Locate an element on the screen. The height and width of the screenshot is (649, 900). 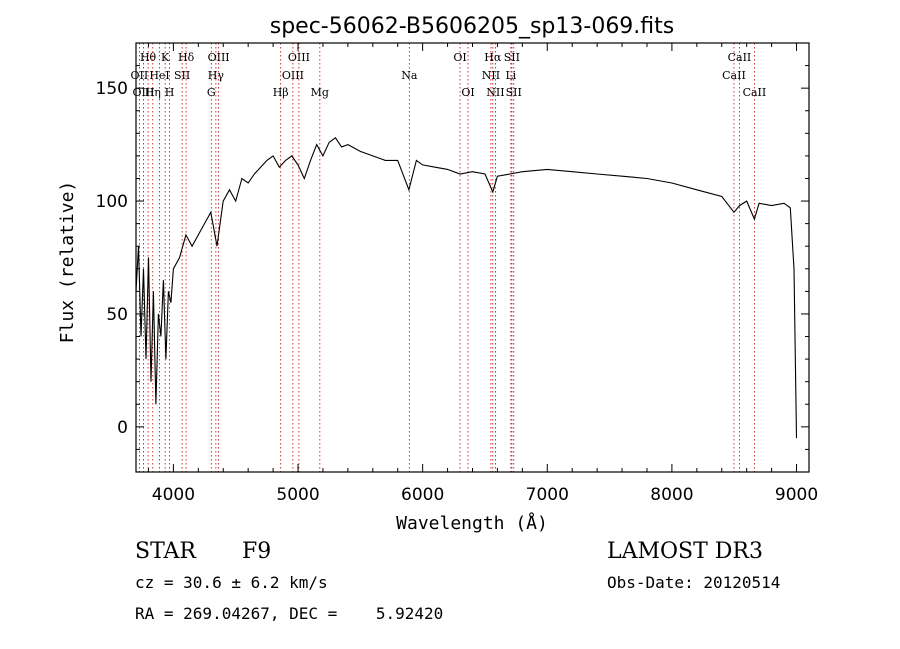
x-tick-label: 6000 is located at coordinates (422, 495).